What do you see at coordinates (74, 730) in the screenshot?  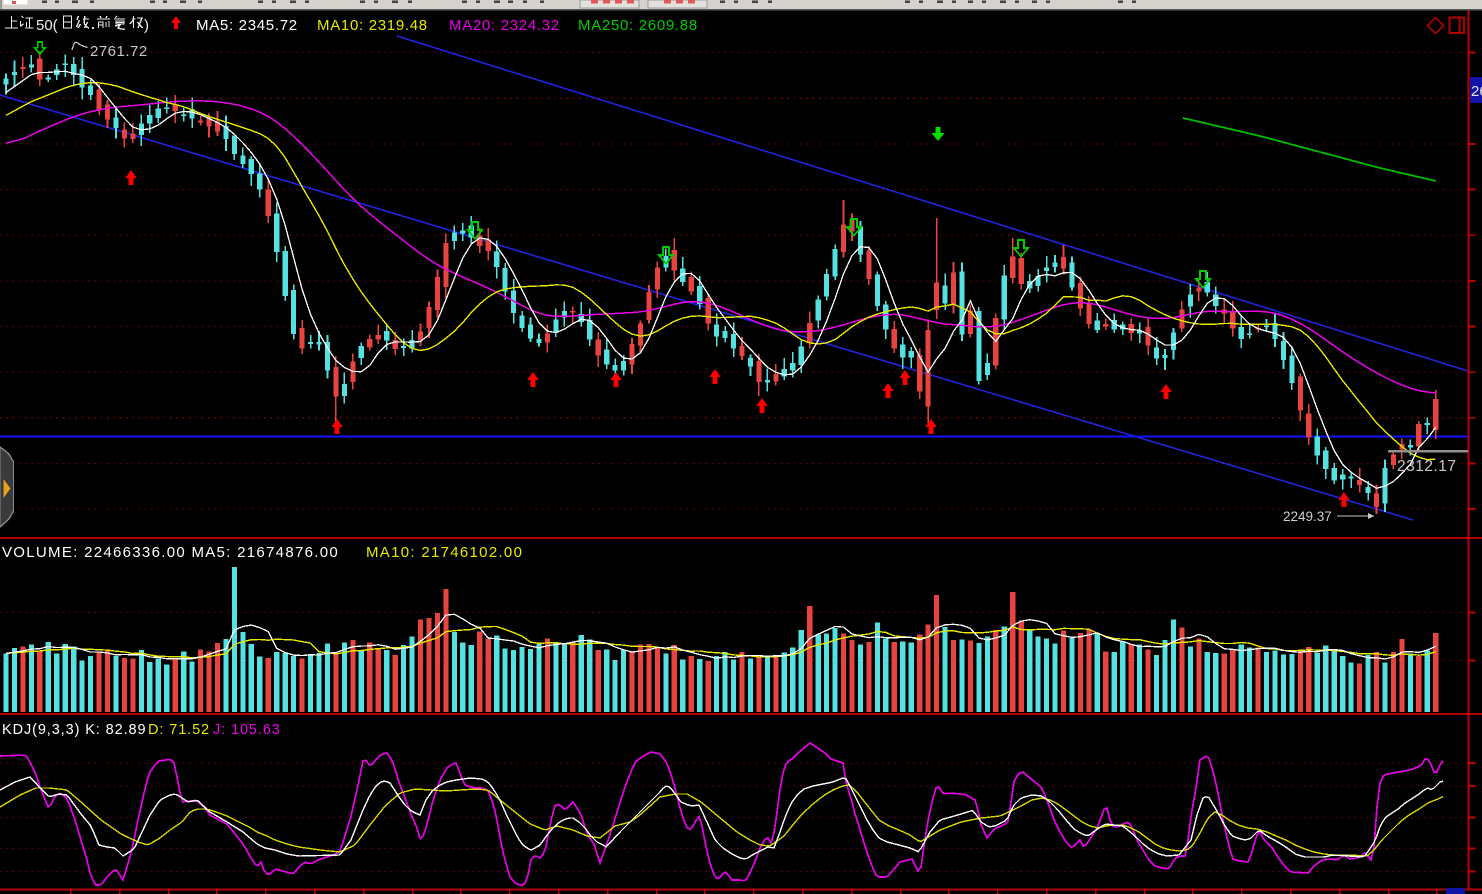 I see `svg-text: KDJ(9,3,3) K: 82.89` at bounding box center [74, 730].